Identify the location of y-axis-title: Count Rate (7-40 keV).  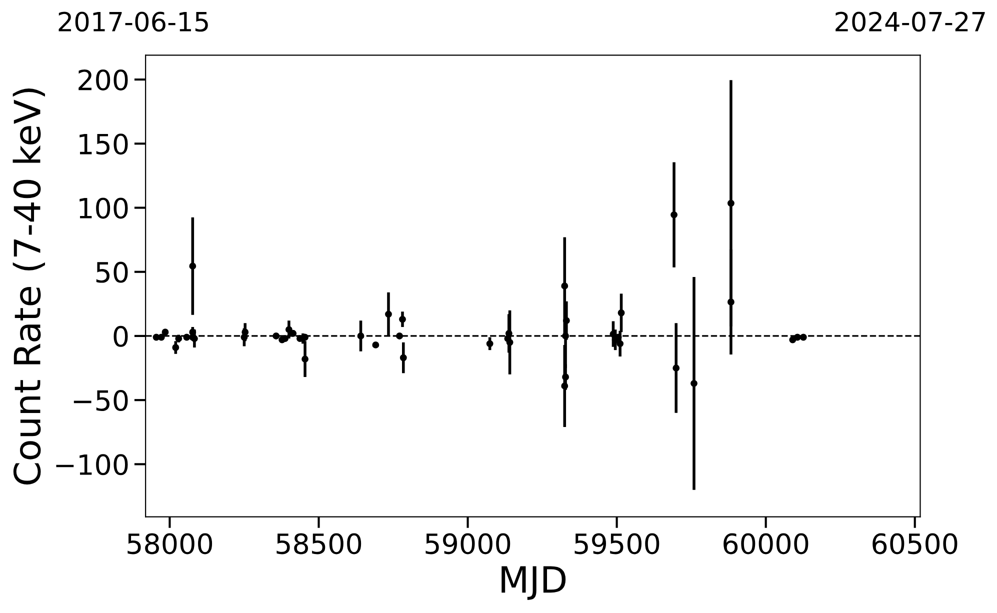
(28, 286).